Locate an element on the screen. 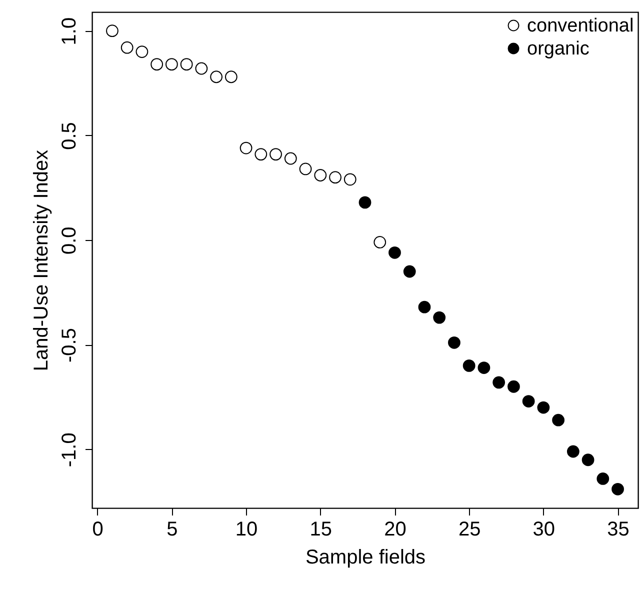 The width and height of the screenshot is (642, 589). x-tick-label: 15 is located at coordinates (321, 529).